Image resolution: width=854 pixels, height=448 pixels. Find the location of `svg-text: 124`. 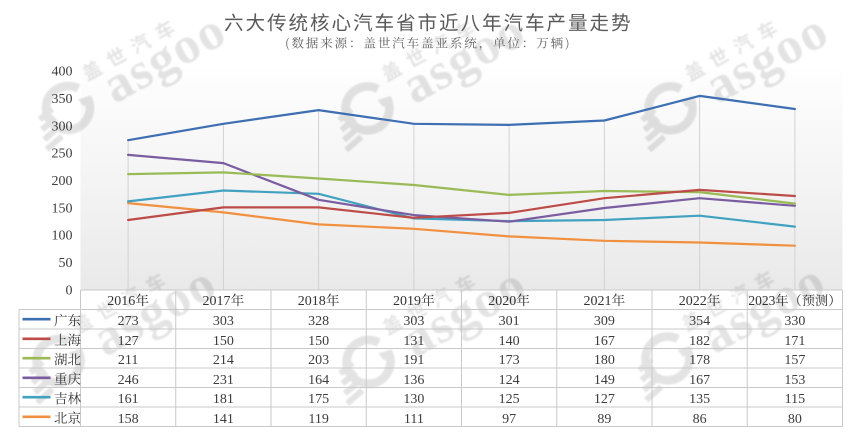

svg-text: 124 is located at coordinates (509, 380).